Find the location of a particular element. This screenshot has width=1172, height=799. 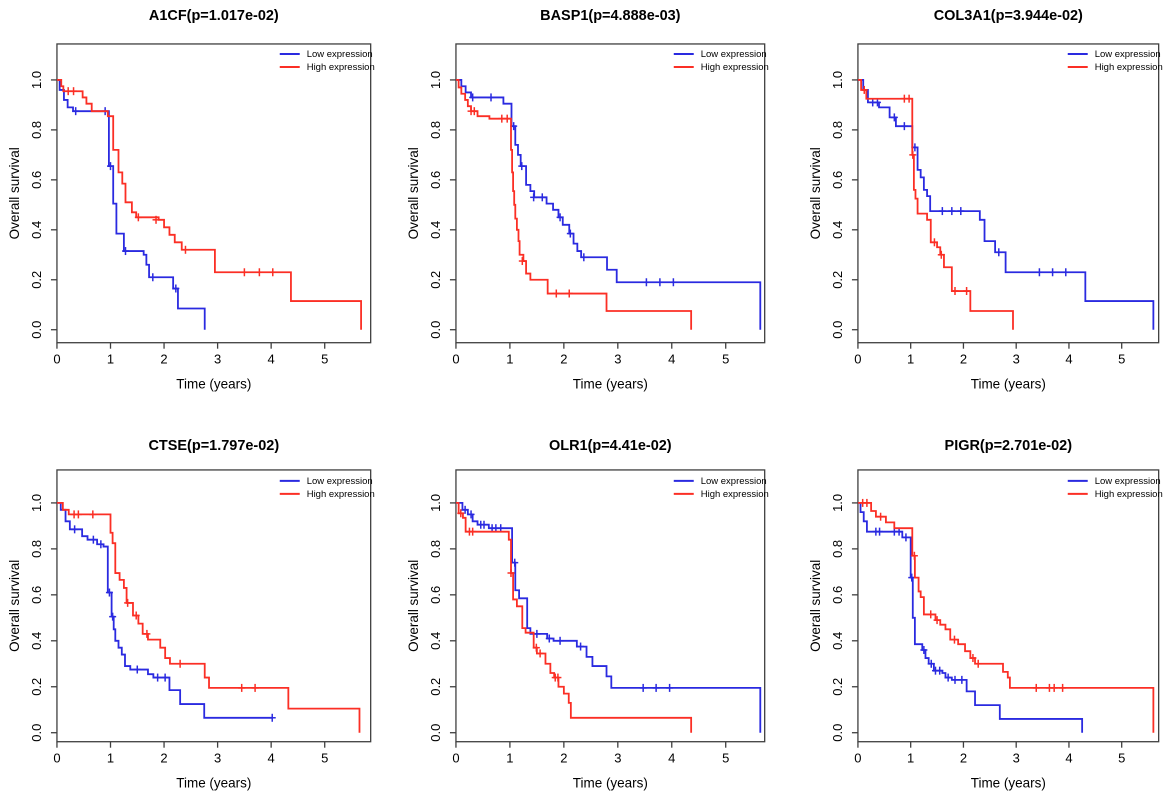

censor-marks-low is located at coordinates (173, 623).